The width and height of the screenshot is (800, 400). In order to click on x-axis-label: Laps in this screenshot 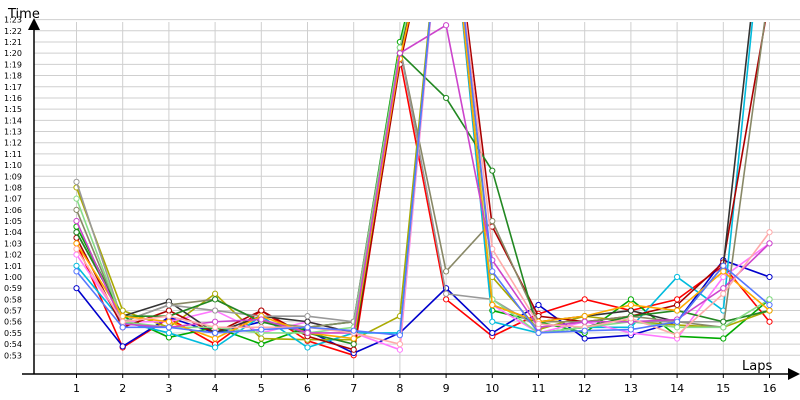, I will do `click(757, 366)`.